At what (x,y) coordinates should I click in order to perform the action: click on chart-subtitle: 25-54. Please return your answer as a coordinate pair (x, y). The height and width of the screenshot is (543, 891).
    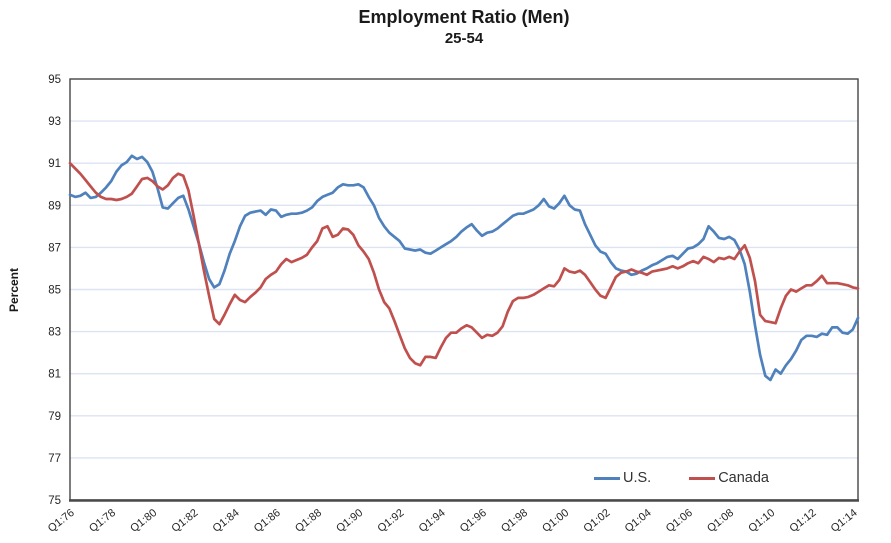
    Looking at the image, I should click on (464, 38).